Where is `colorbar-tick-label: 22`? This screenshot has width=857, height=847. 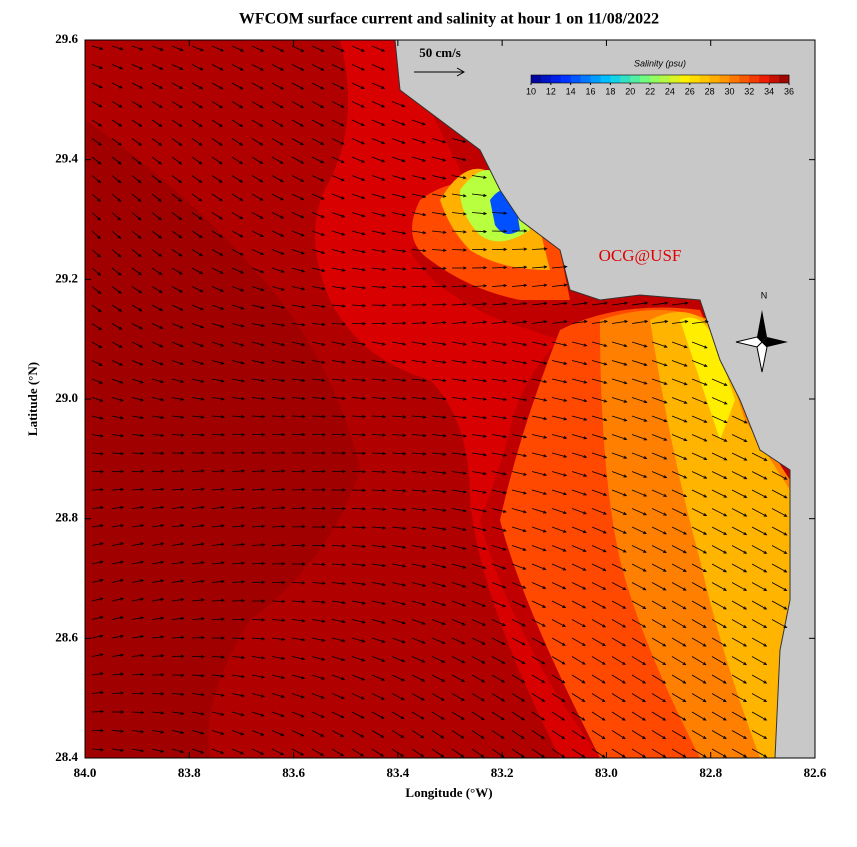 colorbar-tick-label: 22 is located at coordinates (650, 91).